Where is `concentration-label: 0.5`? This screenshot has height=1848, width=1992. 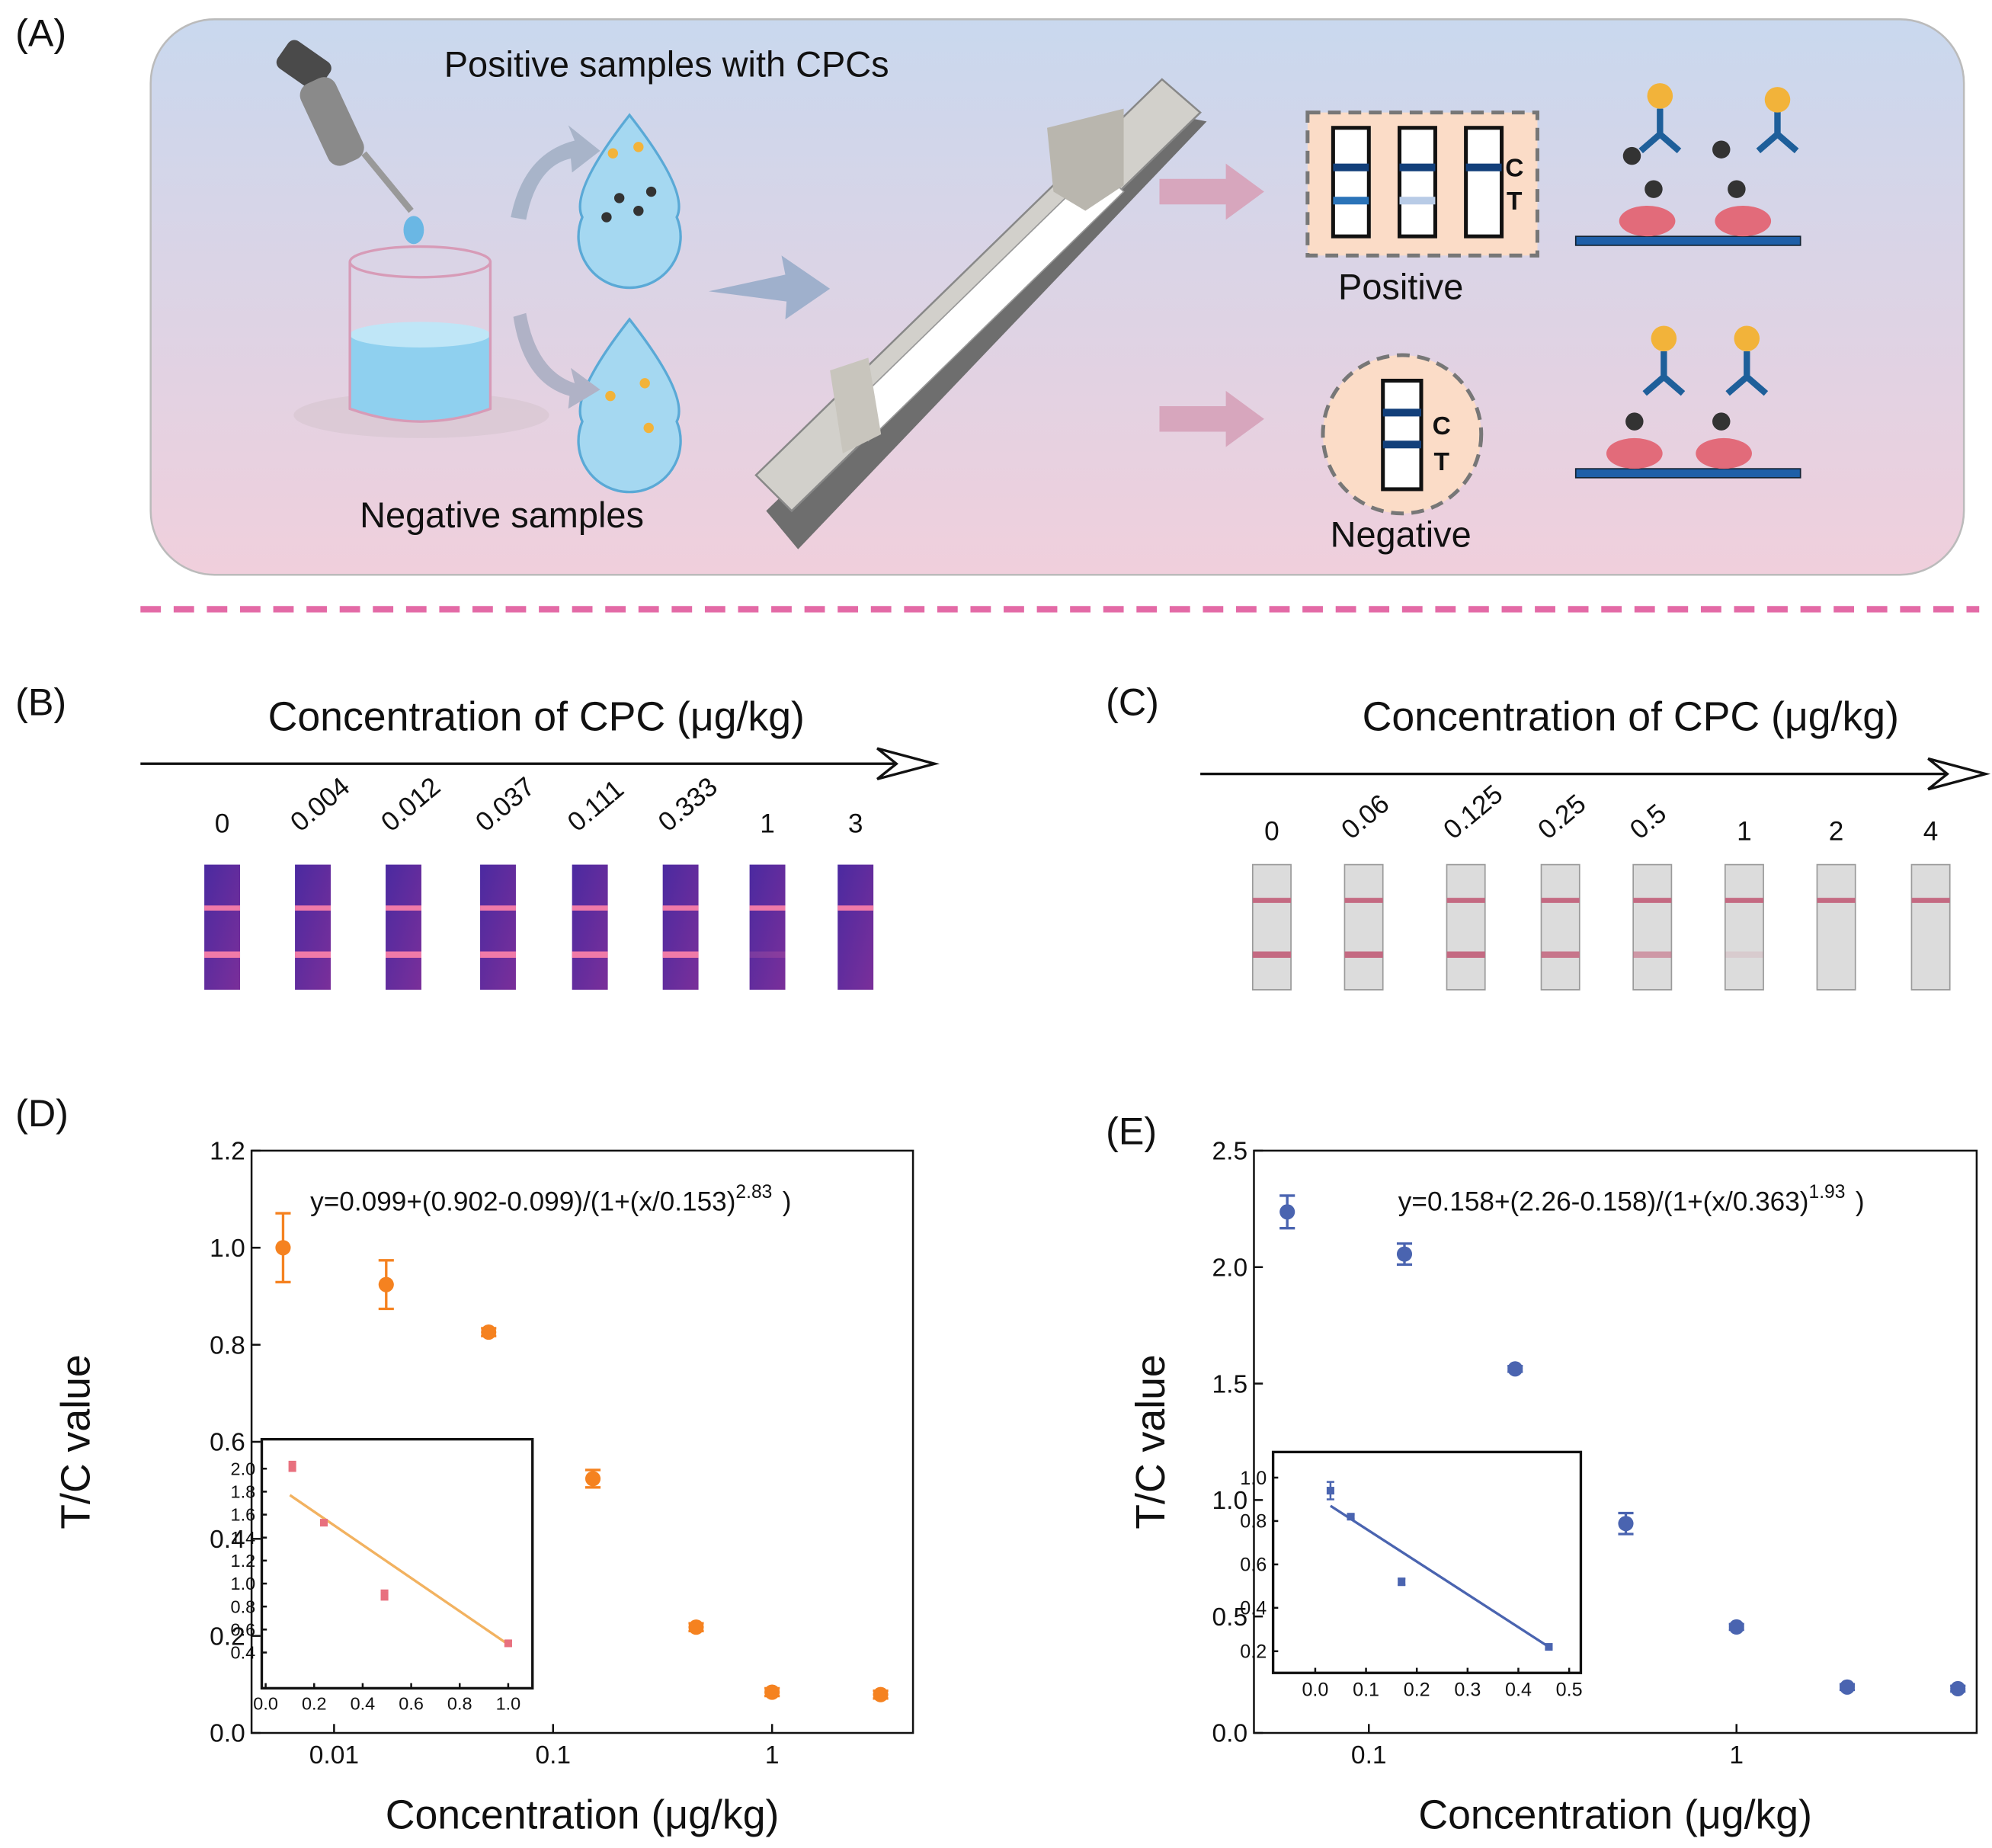 concentration-label: 0.5 is located at coordinates (1649, 822).